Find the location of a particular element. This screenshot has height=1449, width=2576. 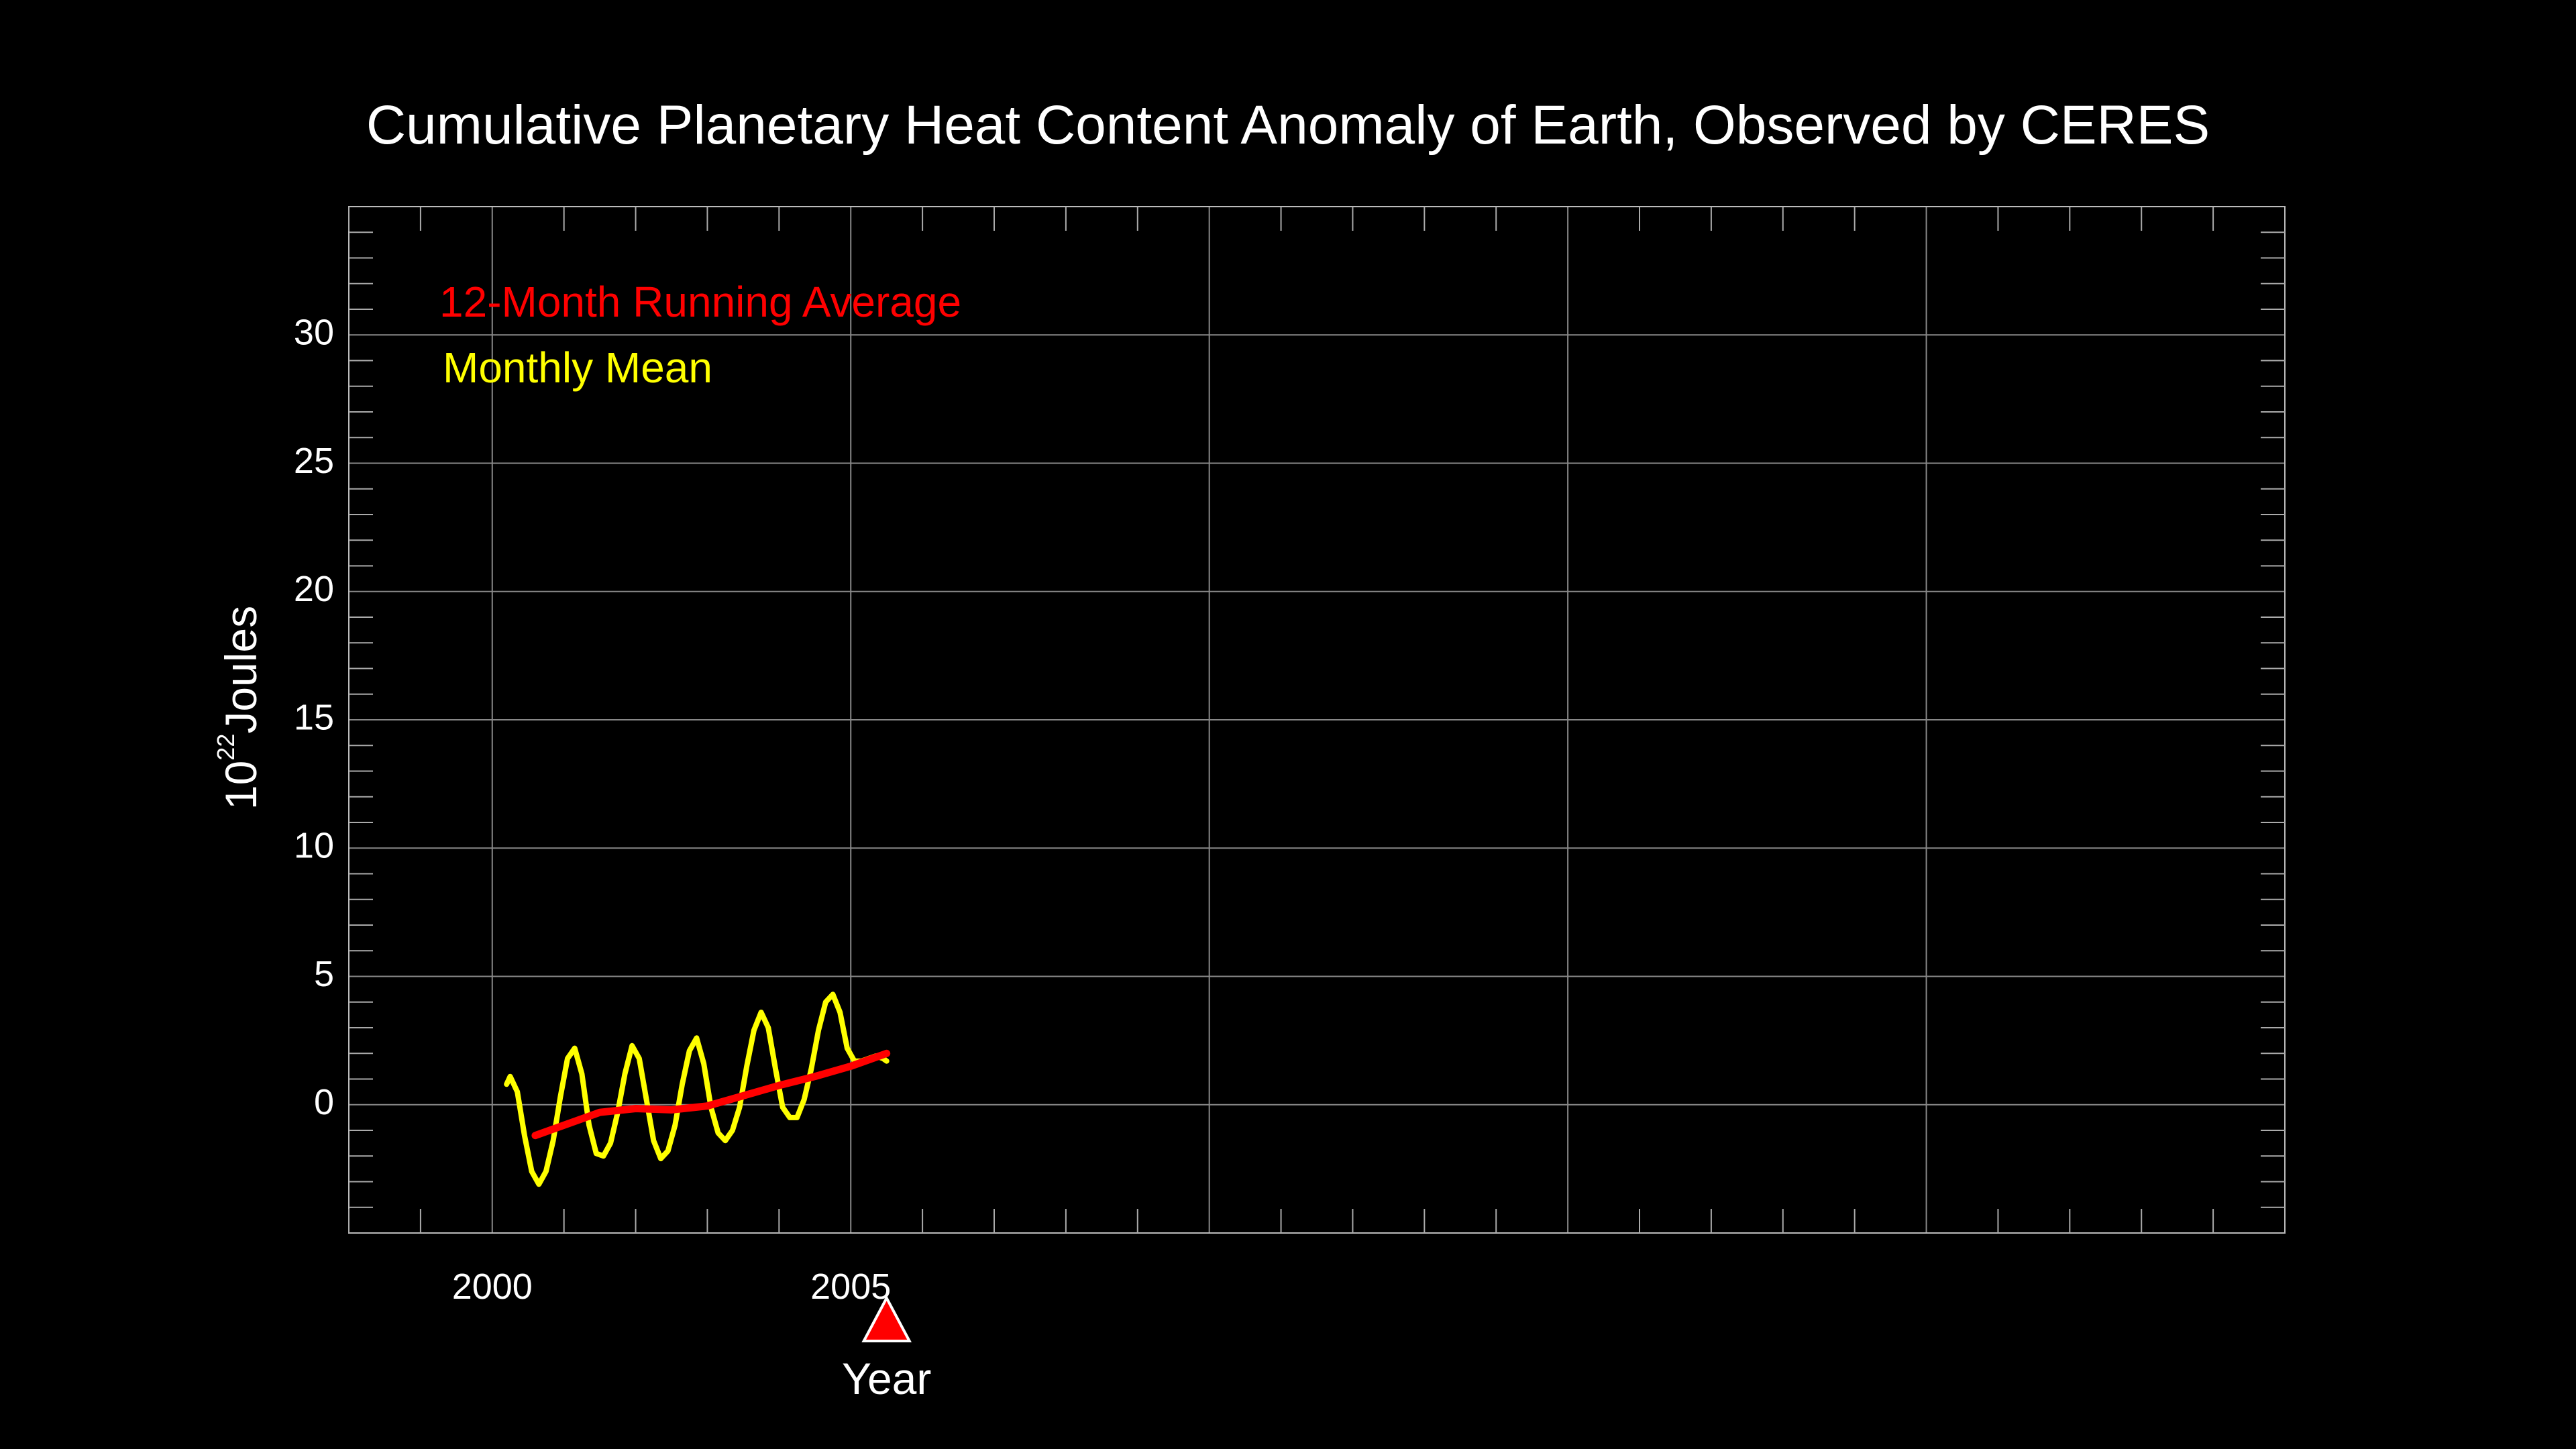

x-tick-label: 2005 is located at coordinates (850, 1287).